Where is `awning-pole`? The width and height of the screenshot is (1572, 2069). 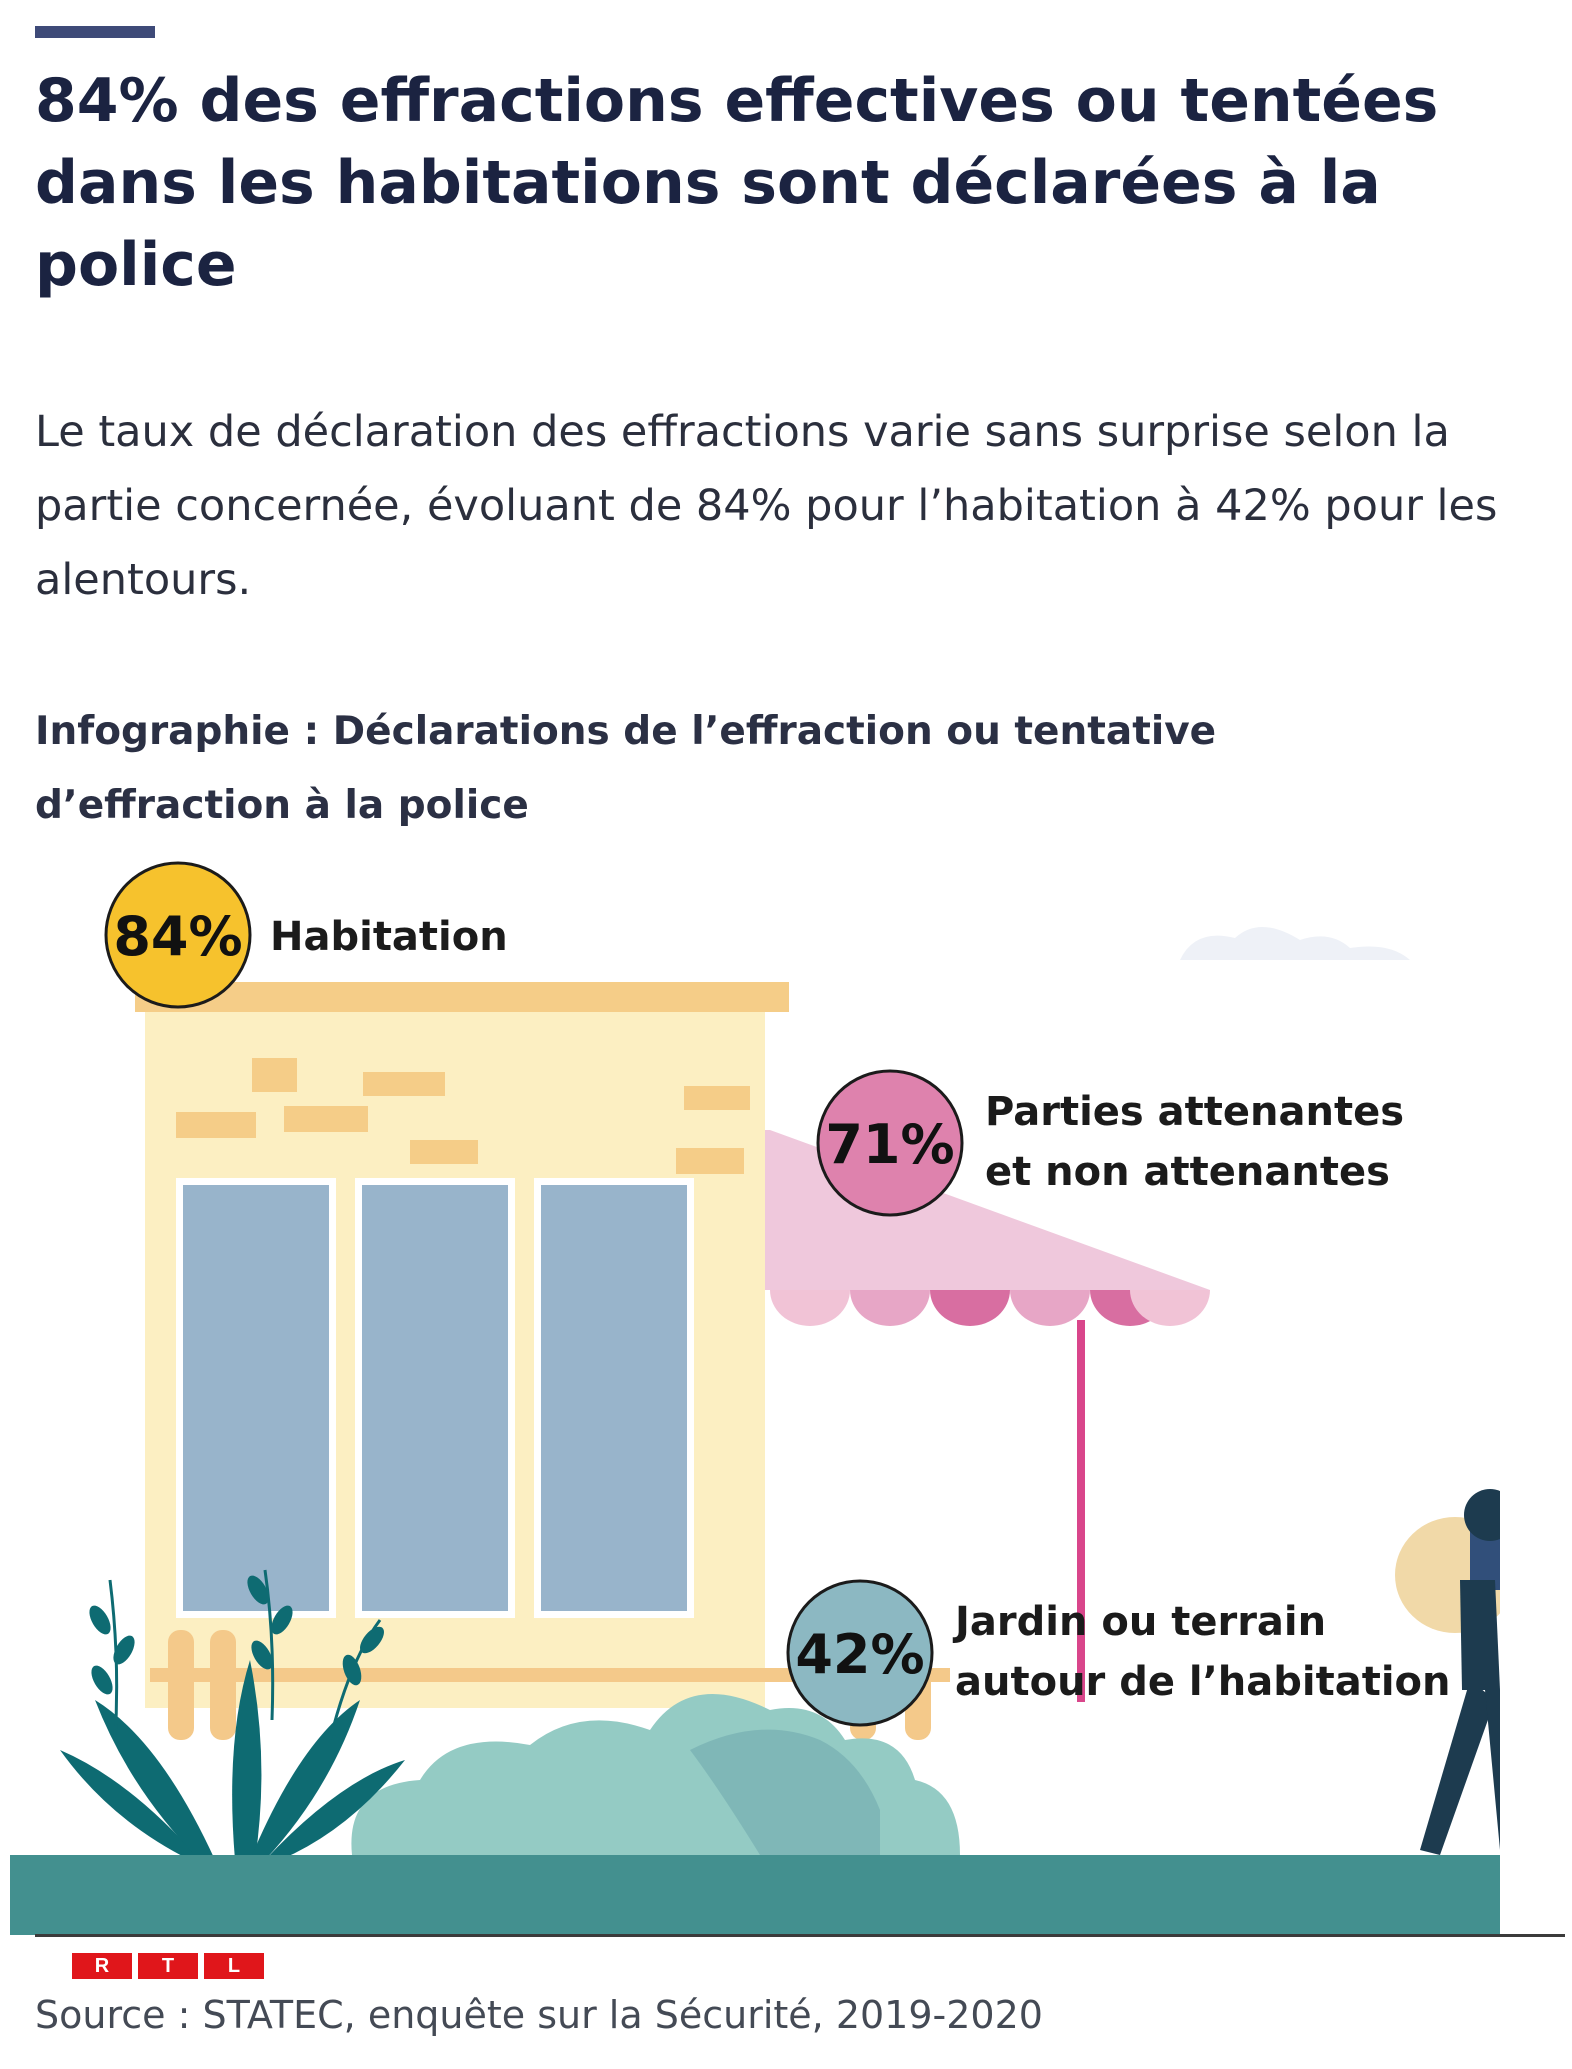
awning-pole is located at coordinates (1081, 1511).